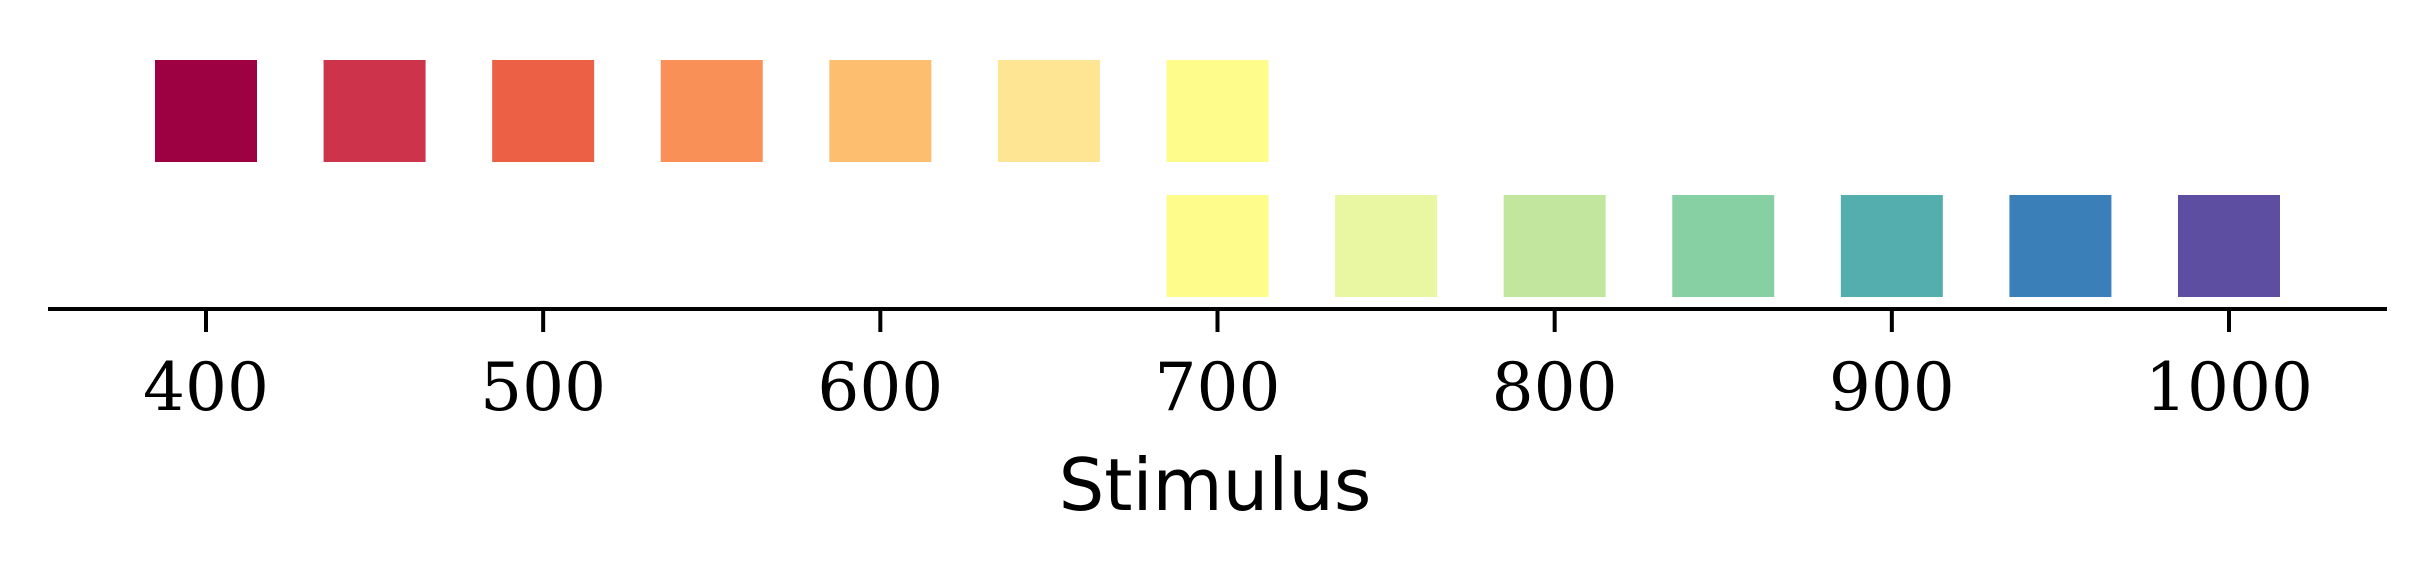  What do you see at coordinates (206, 387) in the screenshot?
I see `x-tick-label-400: 400` at bounding box center [206, 387].